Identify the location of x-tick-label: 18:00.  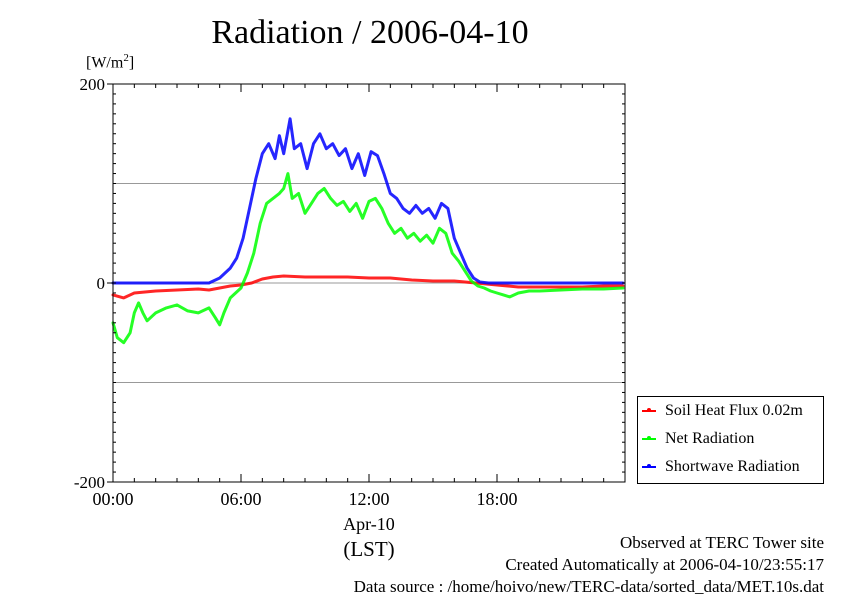
(496, 499).